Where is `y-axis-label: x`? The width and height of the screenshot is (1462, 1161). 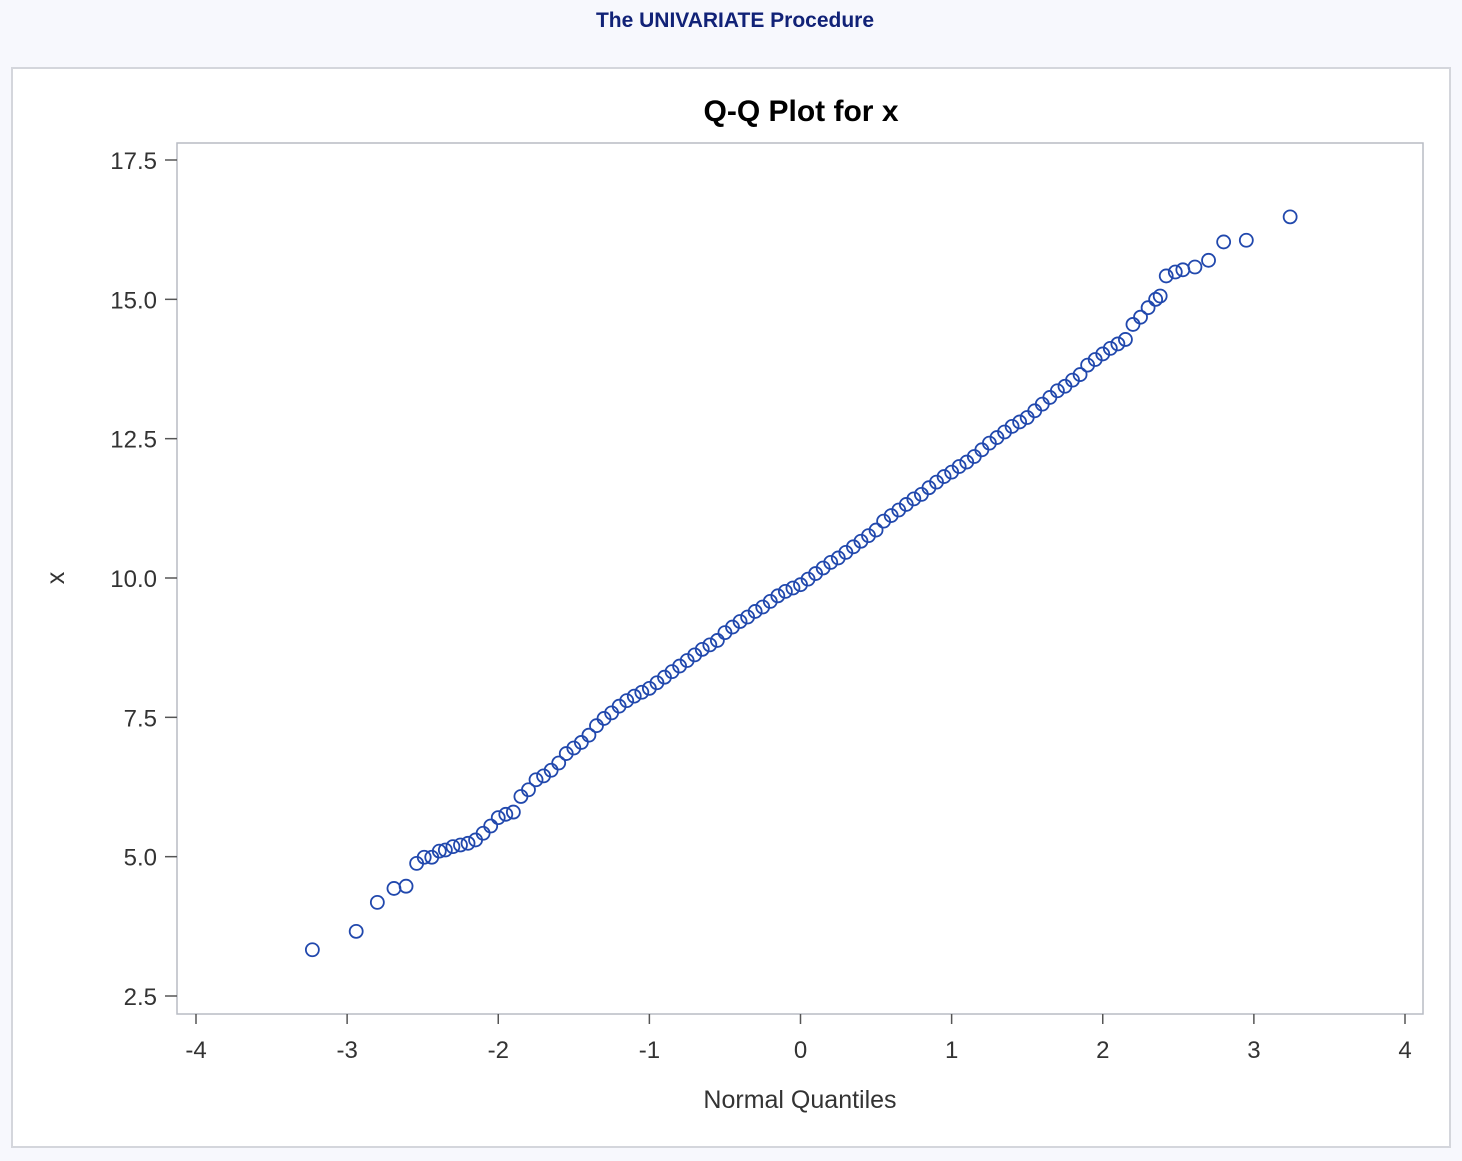 y-axis-label: x is located at coordinates (56, 577).